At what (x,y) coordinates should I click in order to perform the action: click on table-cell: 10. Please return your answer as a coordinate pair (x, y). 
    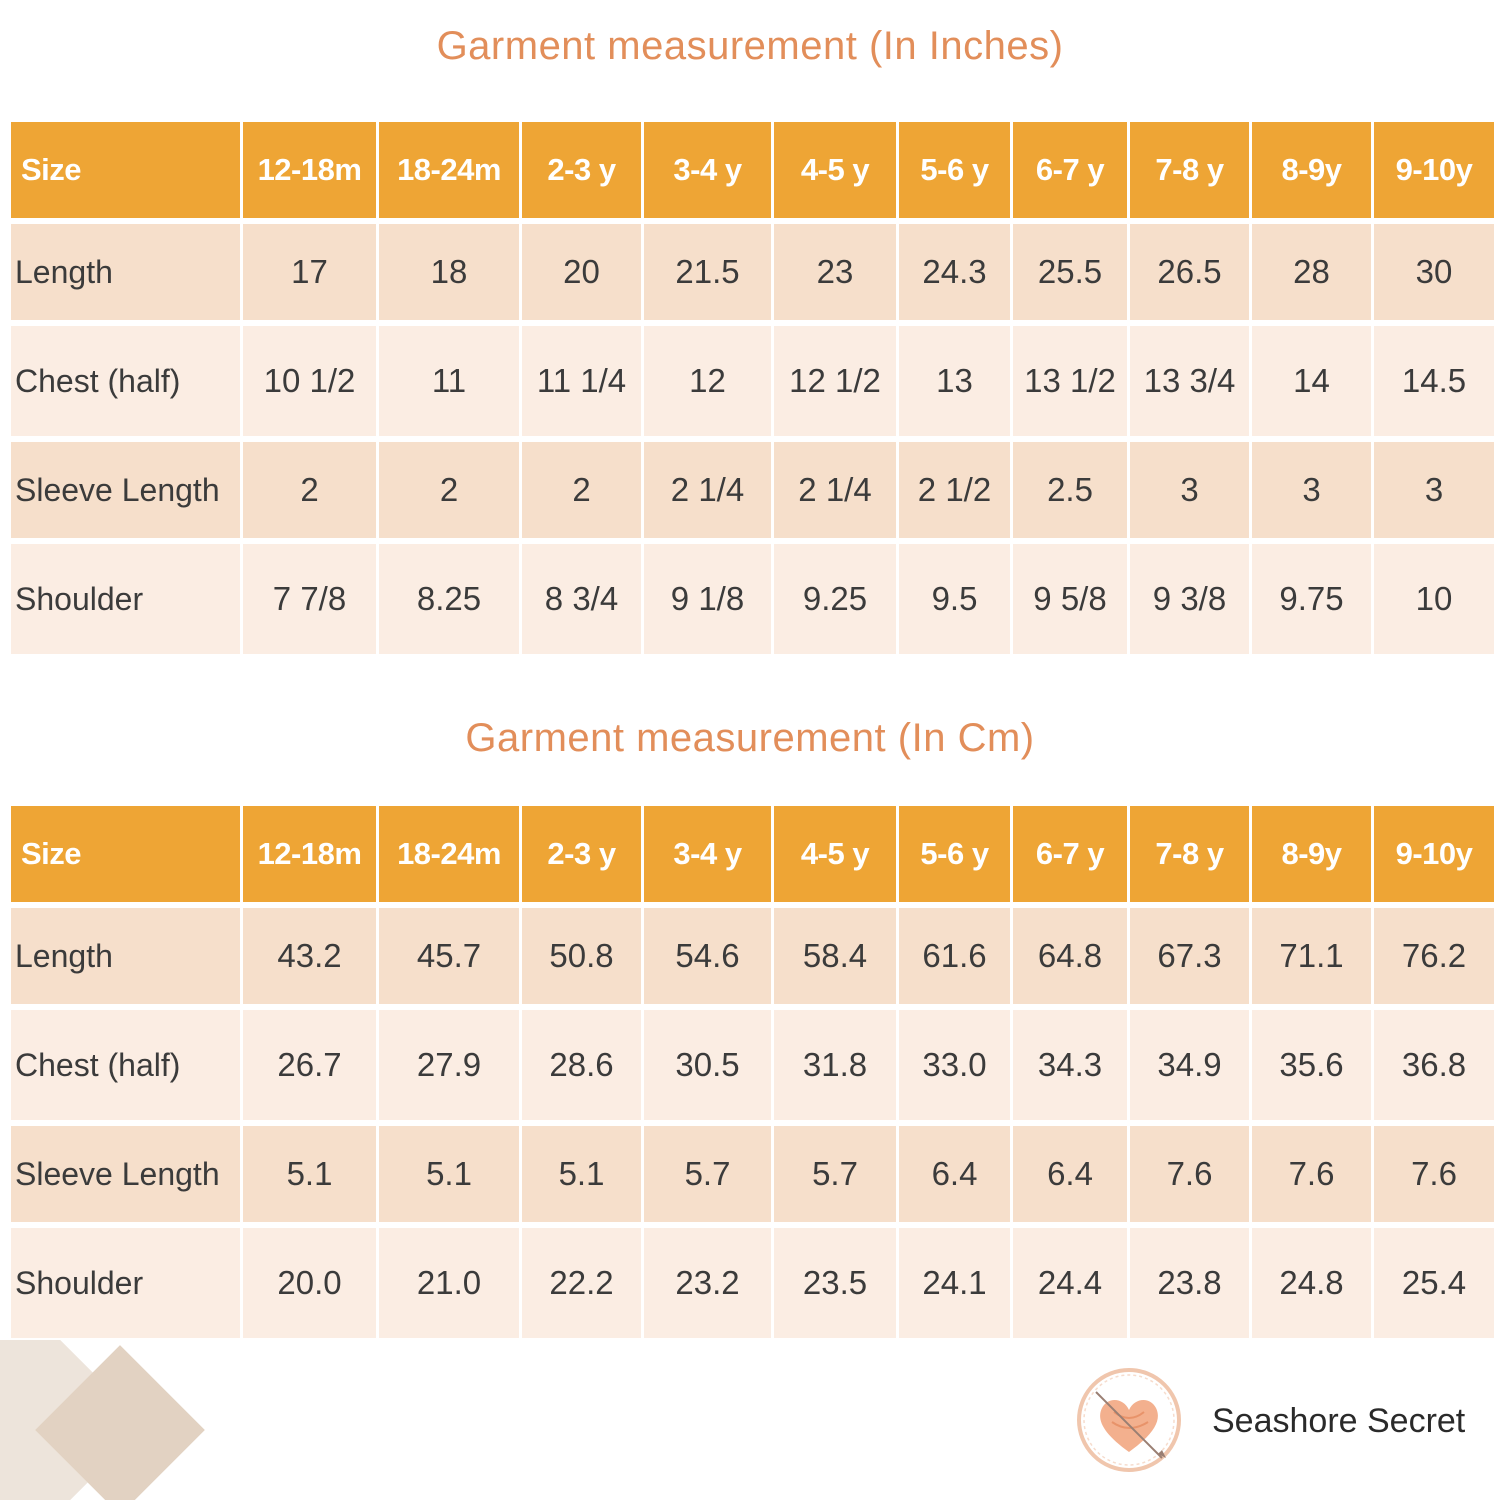
    Looking at the image, I should click on (1434, 599).